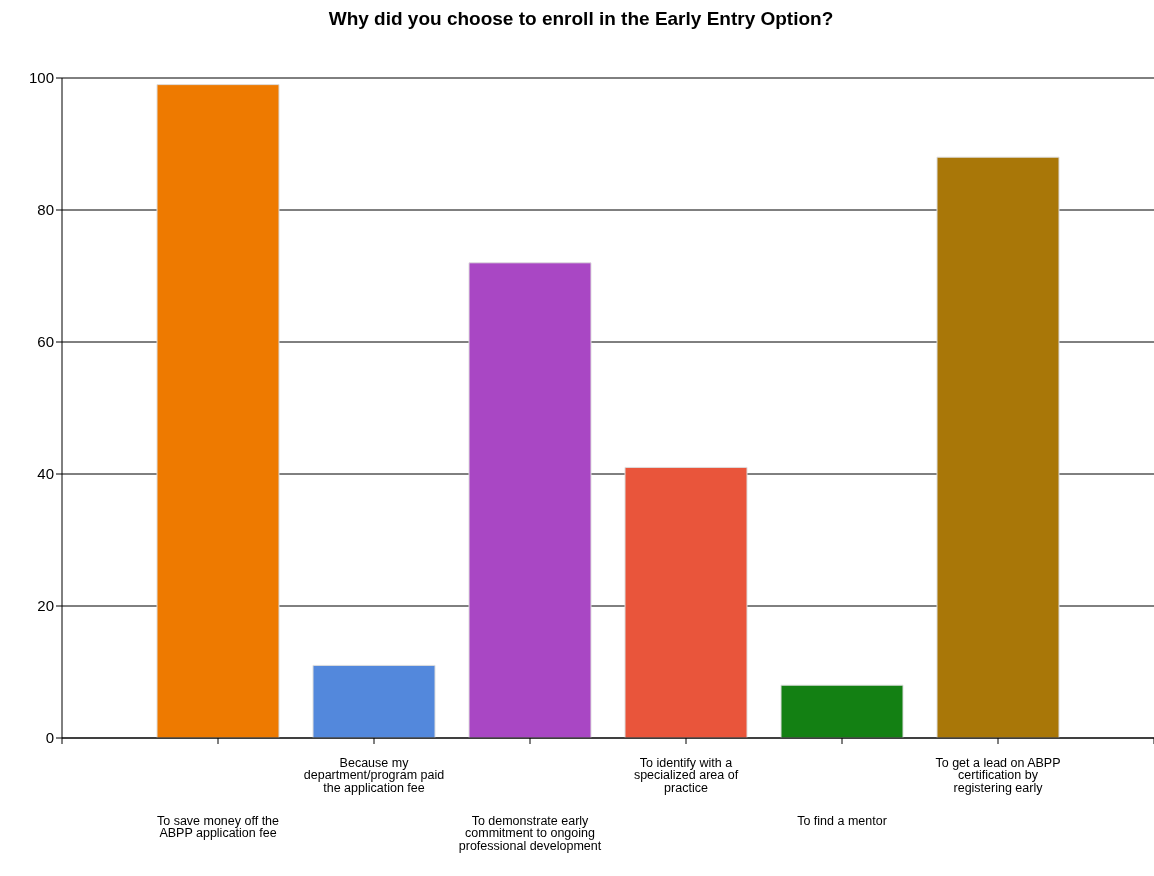  Describe the element at coordinates (45, 210) in the screenshot. I see `y-tick-label: 80` at that location.